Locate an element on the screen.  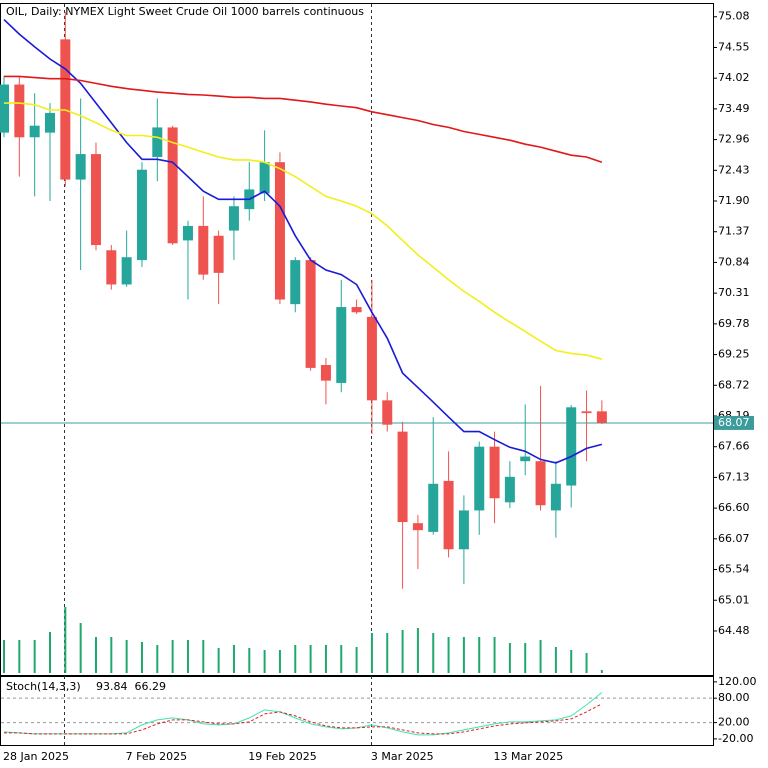
y-tick-label: 73.49 is located at coordinates (734, 108).